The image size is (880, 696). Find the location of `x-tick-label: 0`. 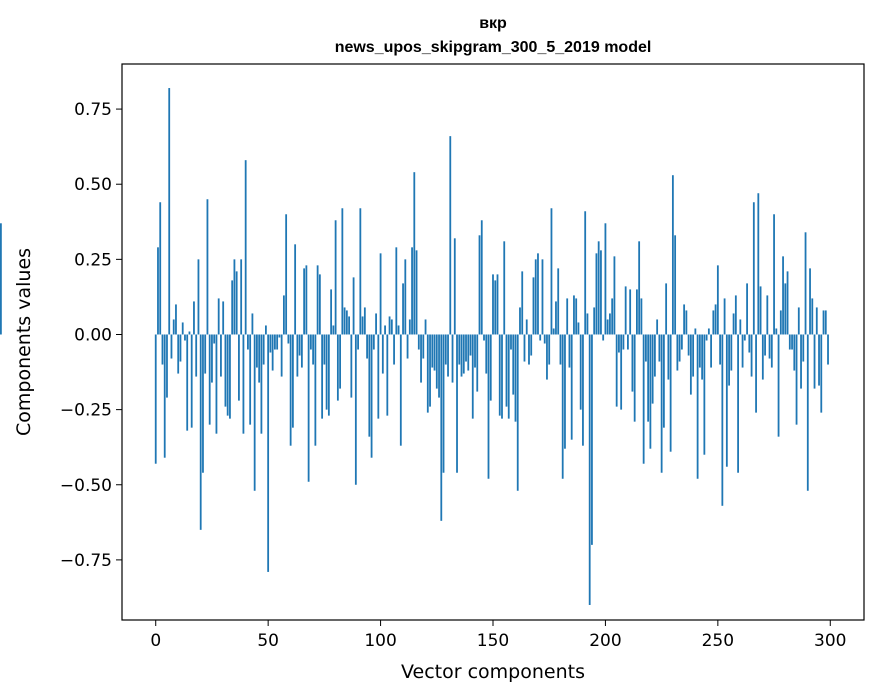

x-tick-label: 0 is located at coordinates (155, 641).